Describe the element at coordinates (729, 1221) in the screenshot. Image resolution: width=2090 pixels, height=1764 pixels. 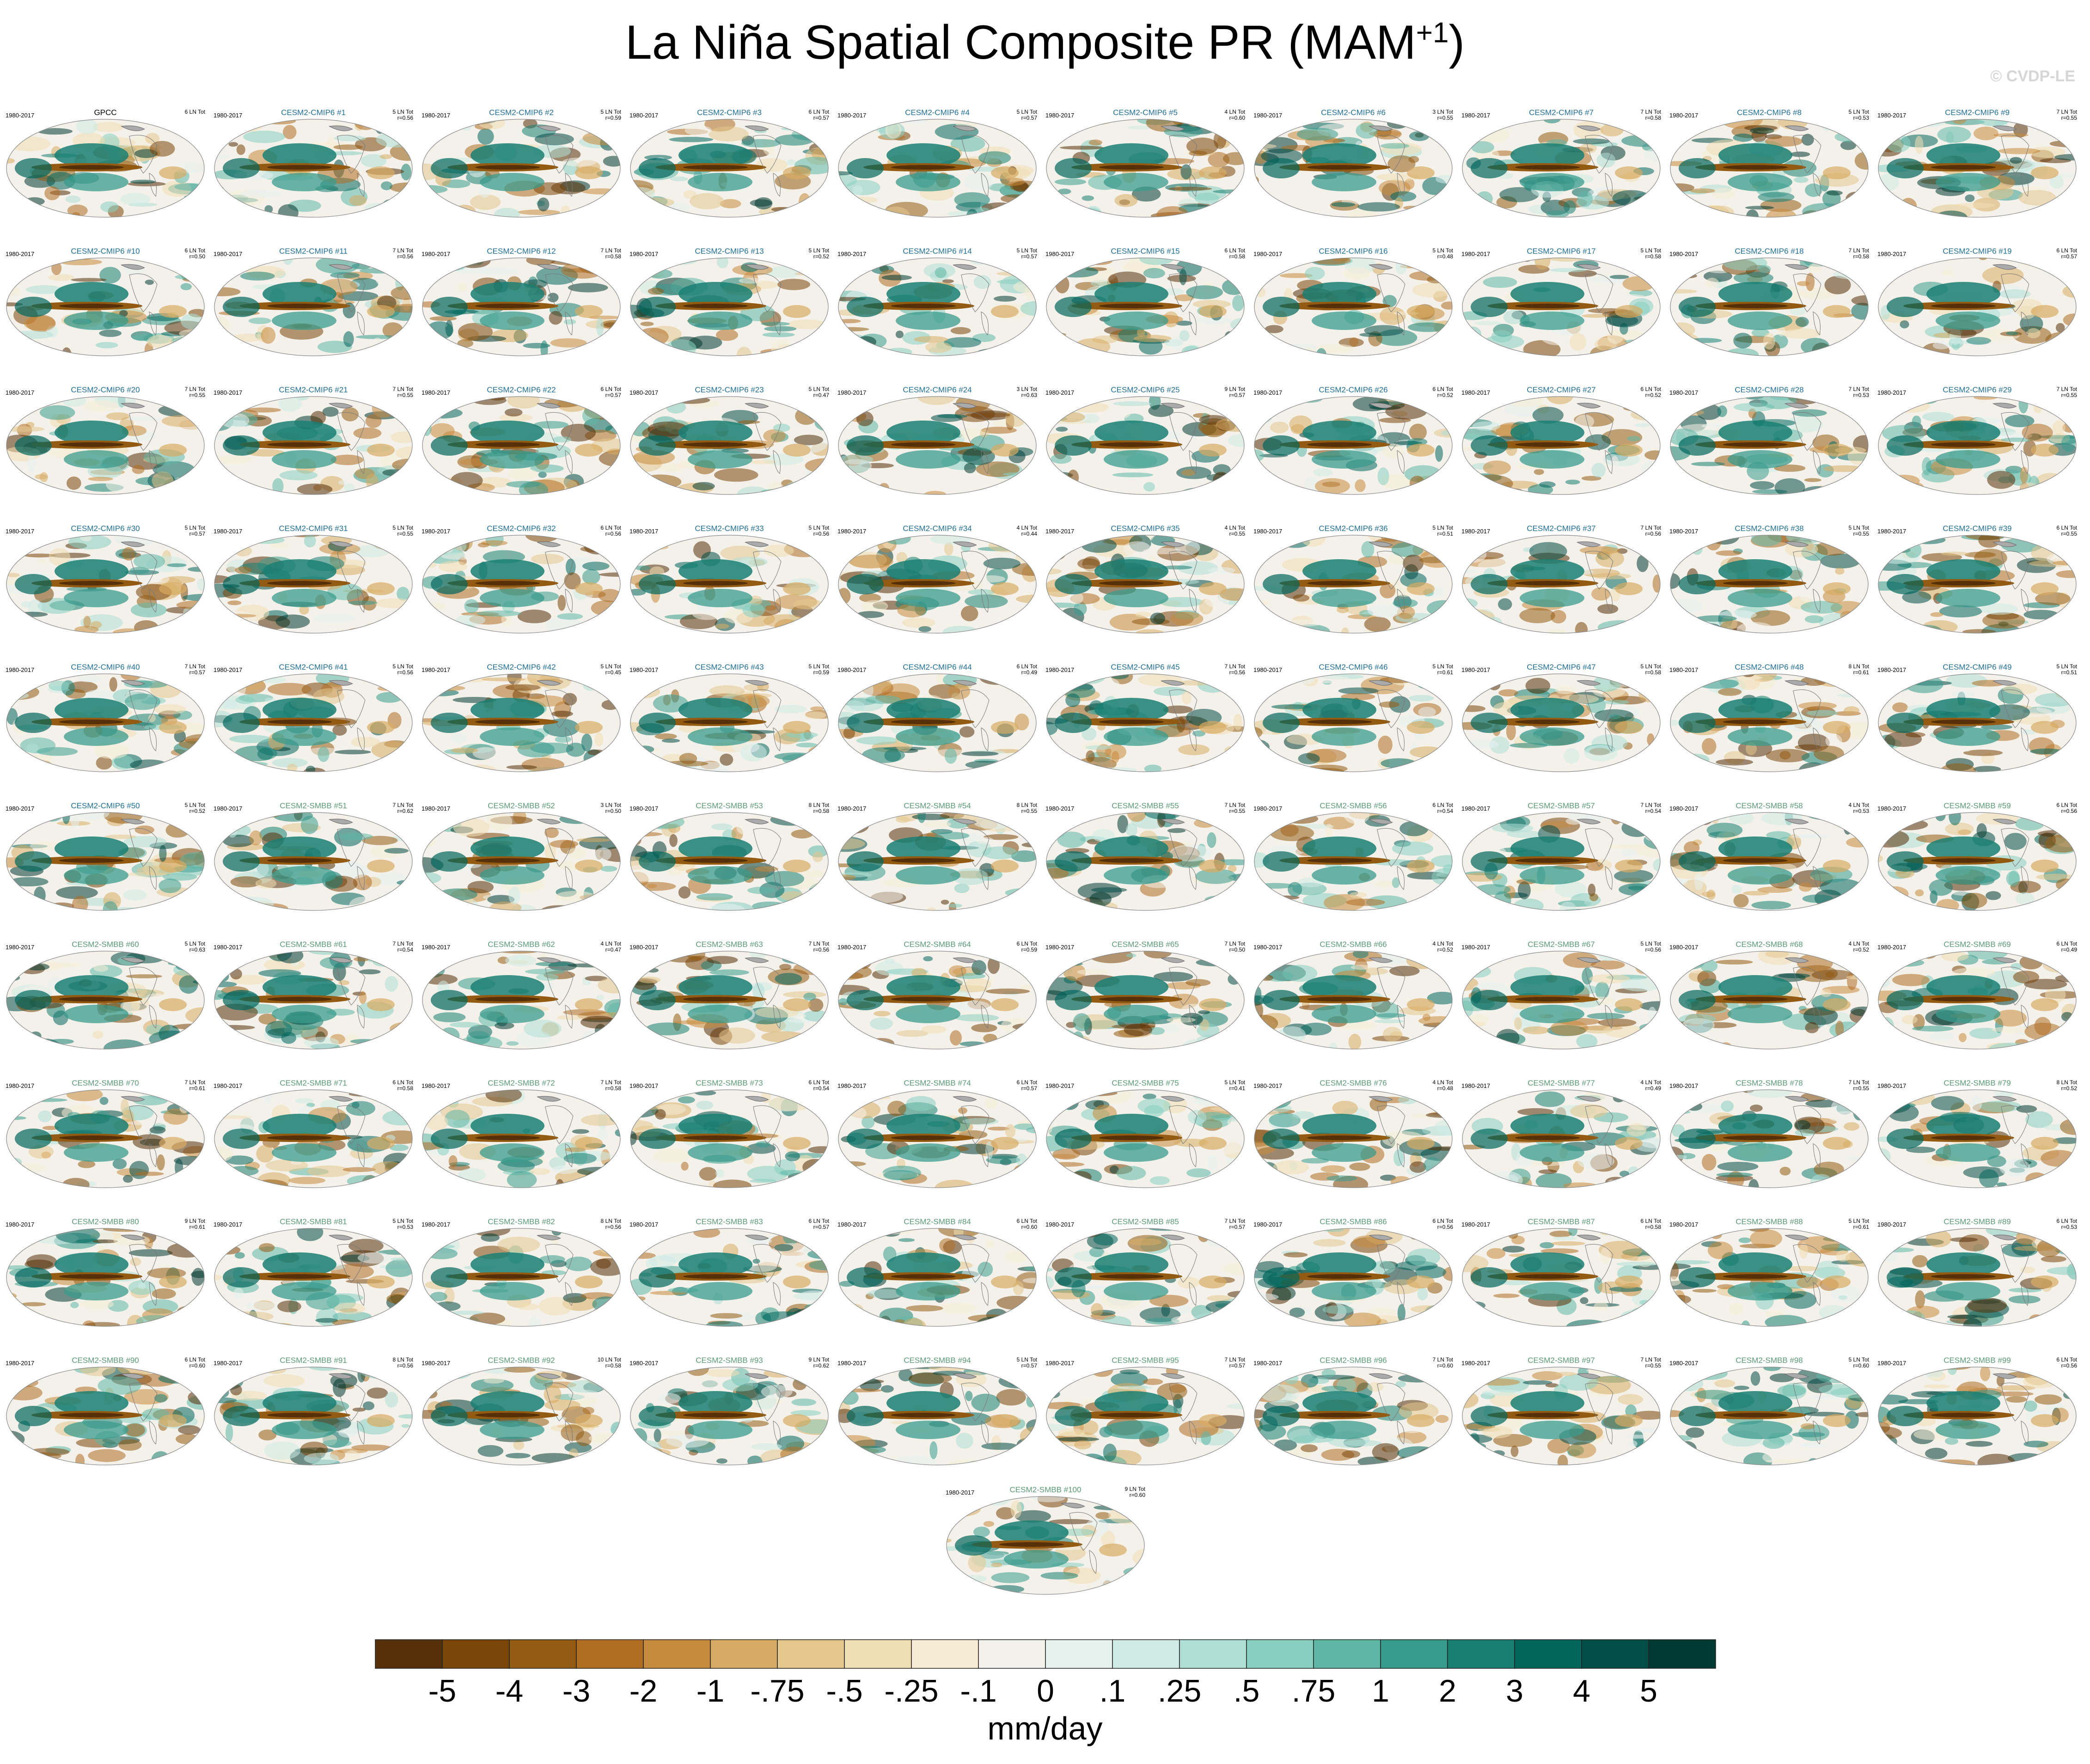
I see `panel-title: CESM2-SMBB #83` at that location.